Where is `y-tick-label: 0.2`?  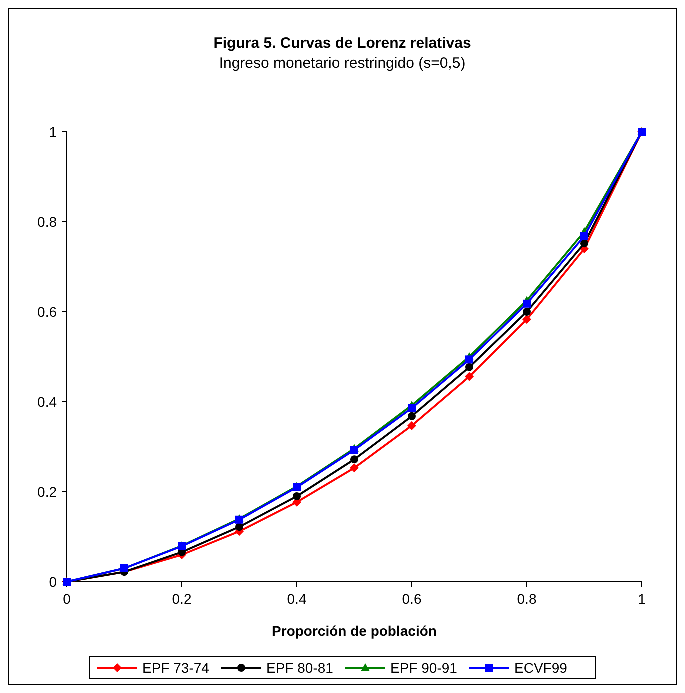 y-tick-label: 0.2 is located at coordinates (48, 492).